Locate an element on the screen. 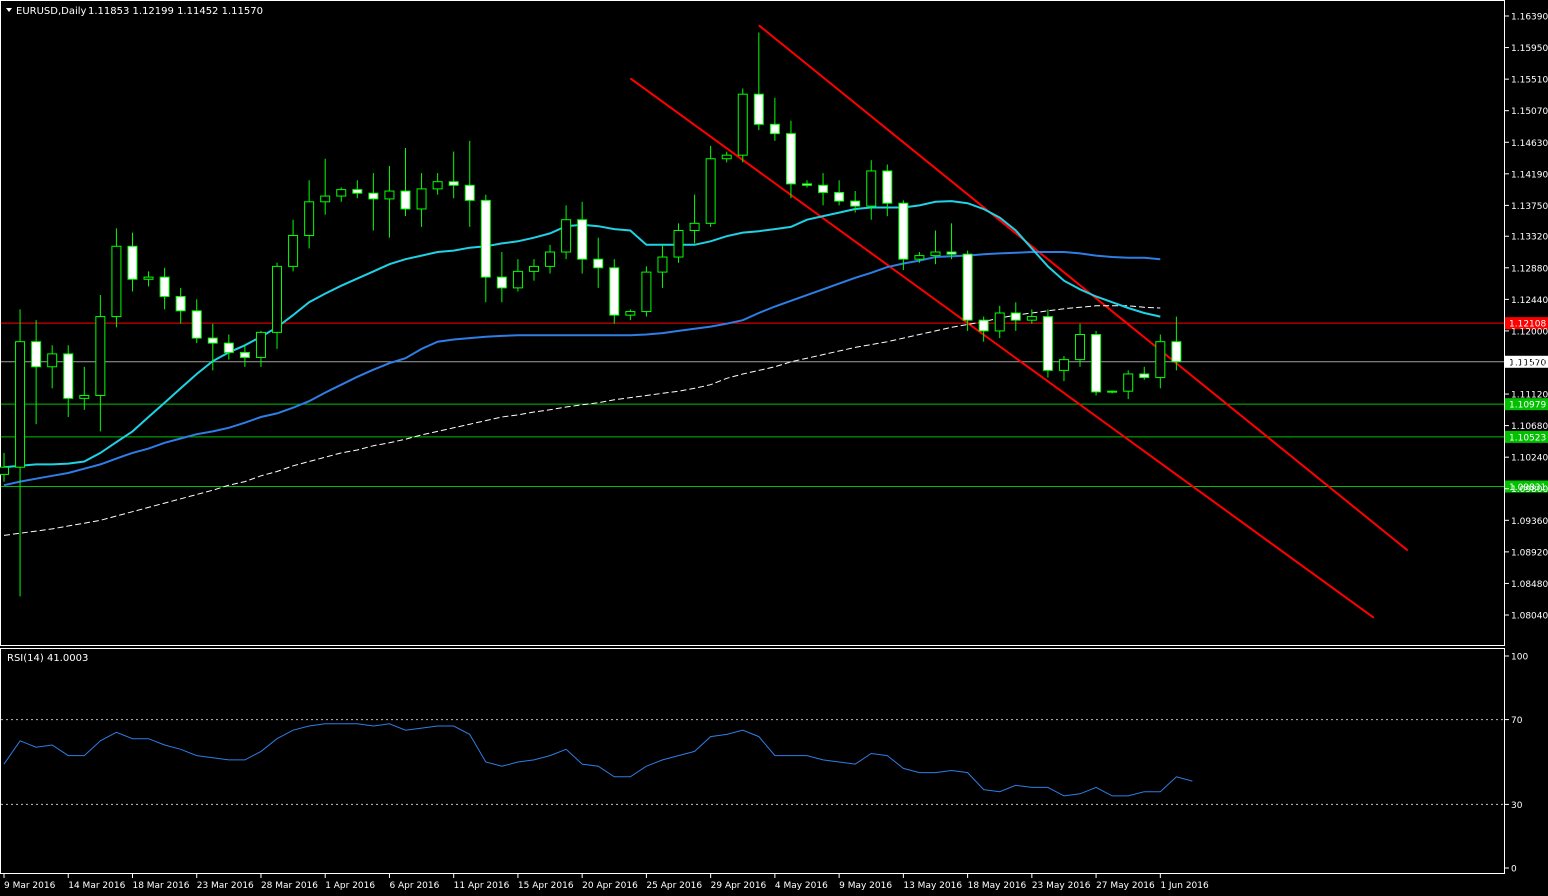  rsi-line is located at coordinates (598, 760).